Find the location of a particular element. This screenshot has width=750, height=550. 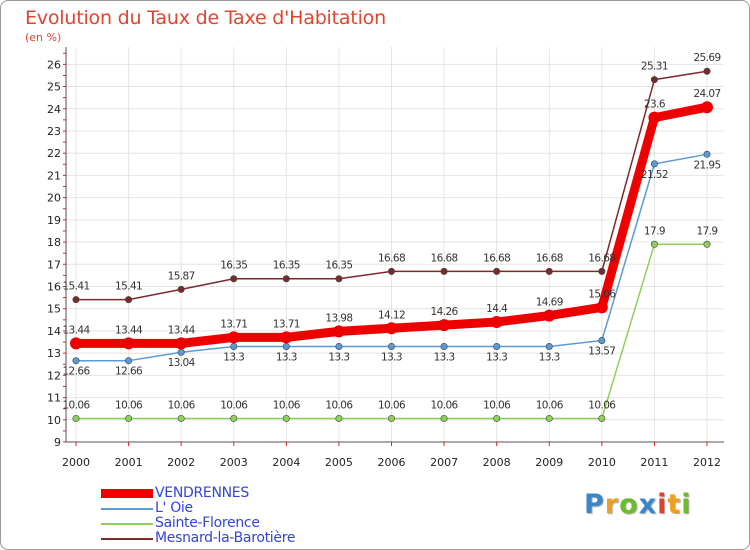

y-tick-label: 13 is located at coordinates (54, 353).